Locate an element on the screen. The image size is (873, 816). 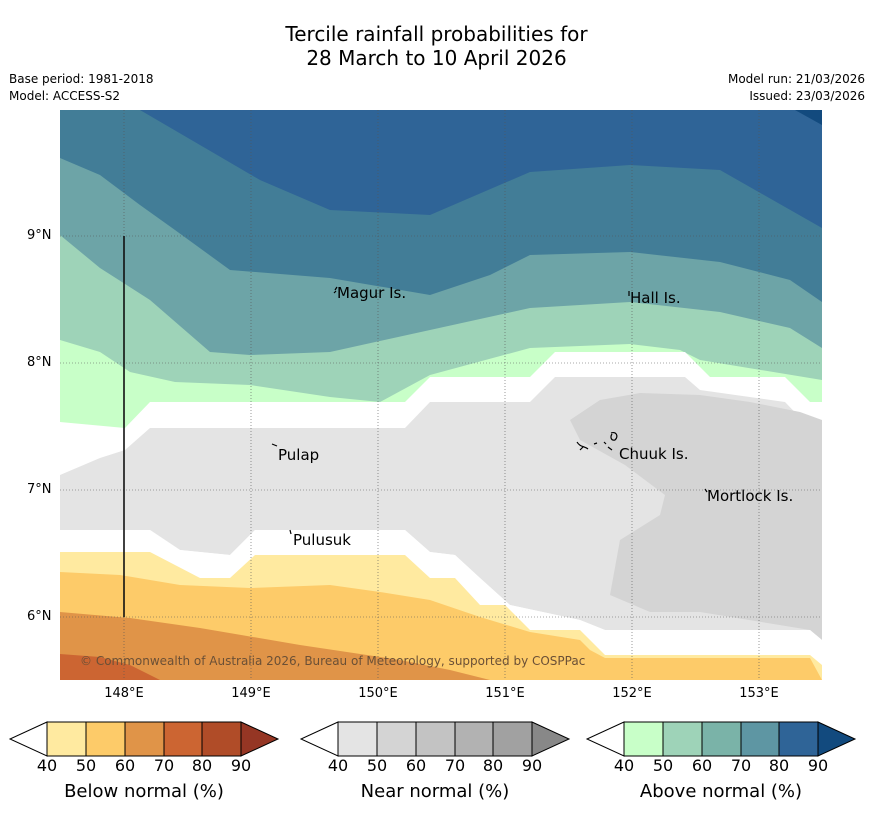
cb-below-label: Below normal (%) is located at coordinates (144, 791).